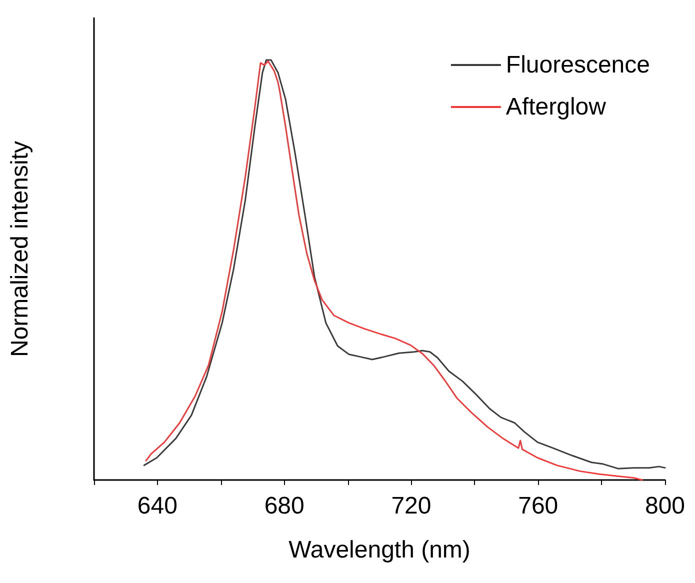 The height and width of the screenshot is (583, 695). Describe the element at coordinates (20, 249) in the screenshot. I see `y-axis-title: Normalized intensity` at that location.